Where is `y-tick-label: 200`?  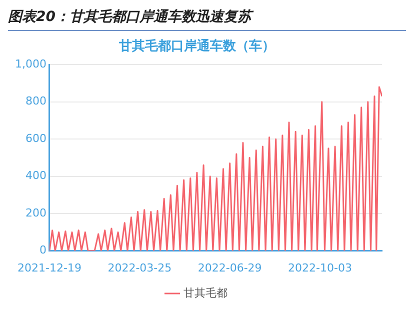
y-tick-label: 200 is located at coordinates (35, 213).